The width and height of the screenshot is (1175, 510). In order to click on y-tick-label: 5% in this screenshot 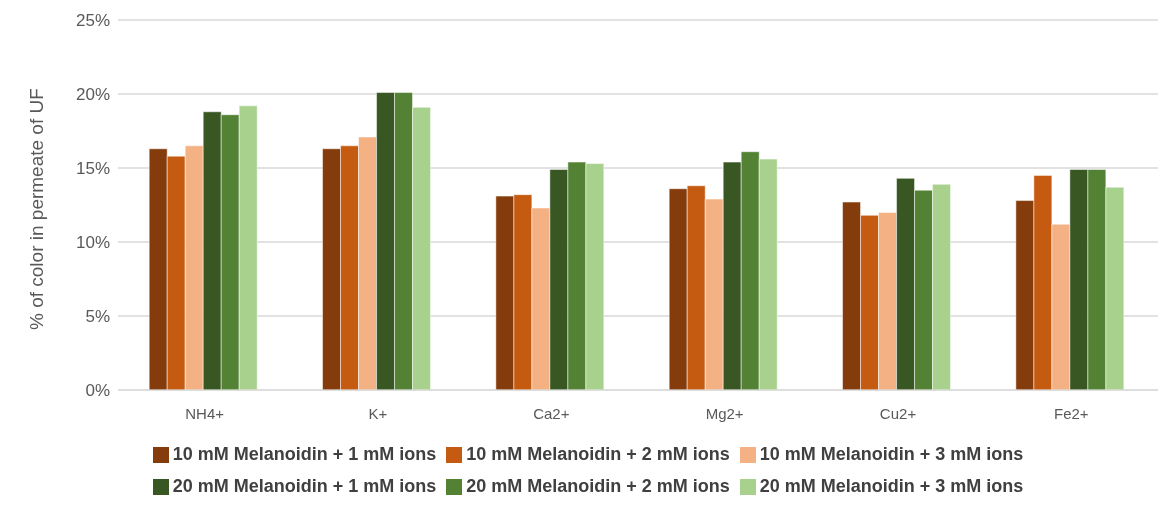, I will do `click(97, 317)`.